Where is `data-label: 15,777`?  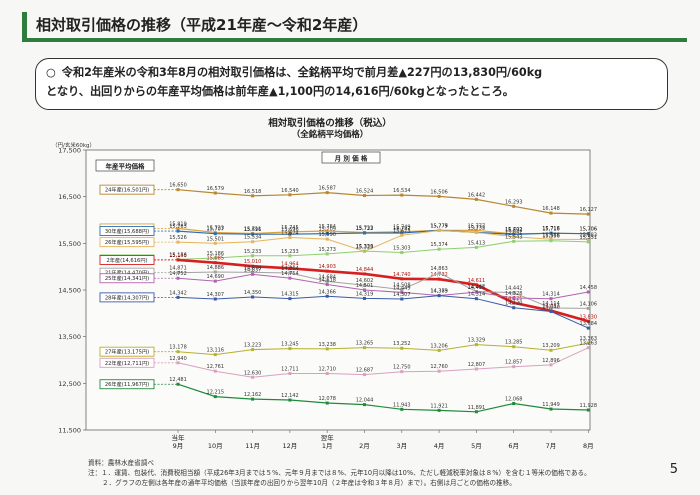
data-label: 15,777 is located at coordinates (439, 226).